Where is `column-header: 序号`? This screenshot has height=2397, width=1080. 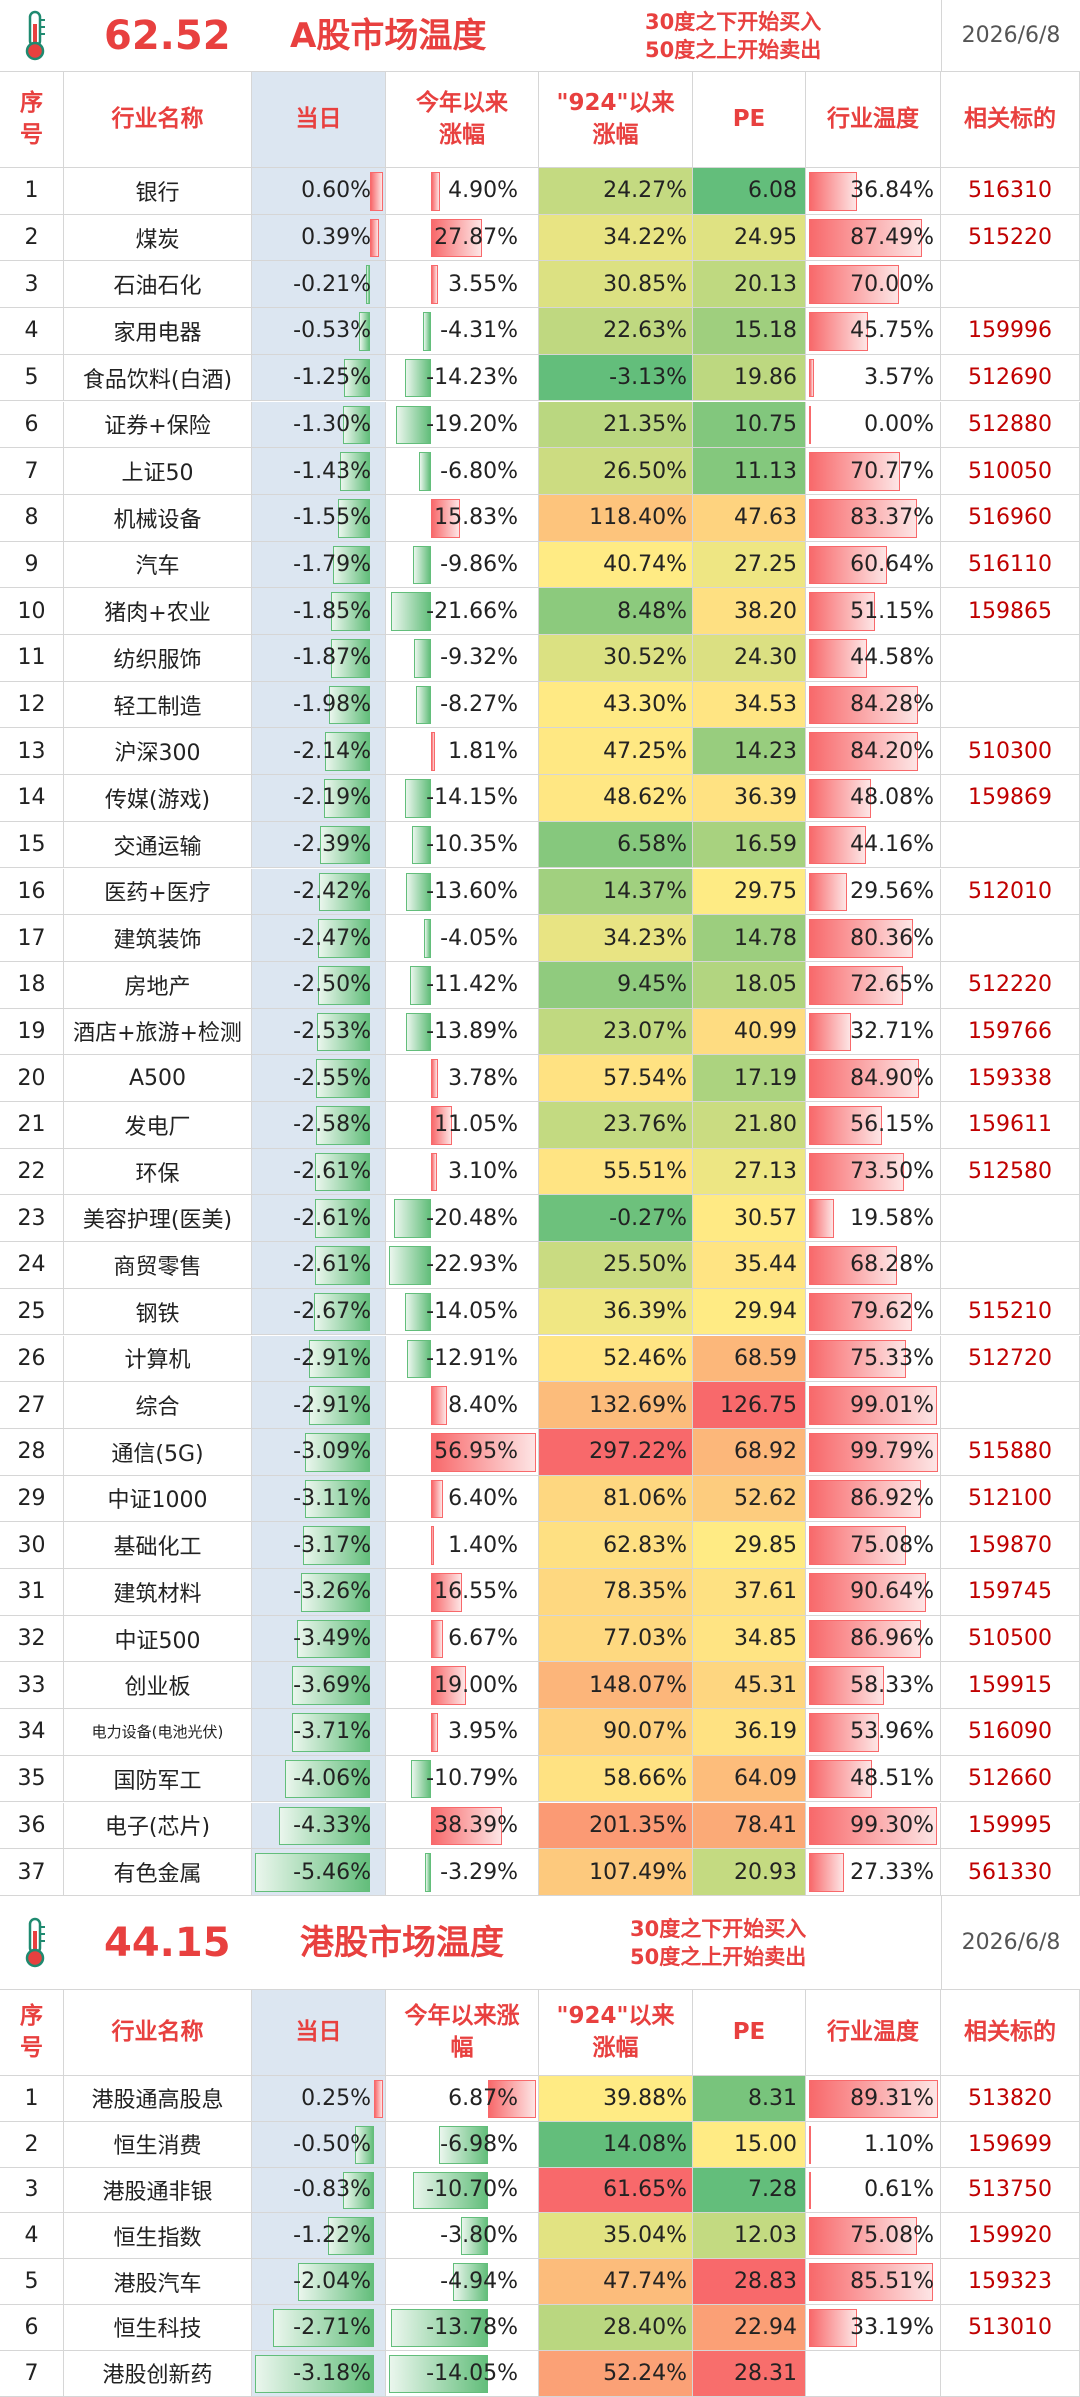 column-header: 序号 is located at coordinates (32, 2033).